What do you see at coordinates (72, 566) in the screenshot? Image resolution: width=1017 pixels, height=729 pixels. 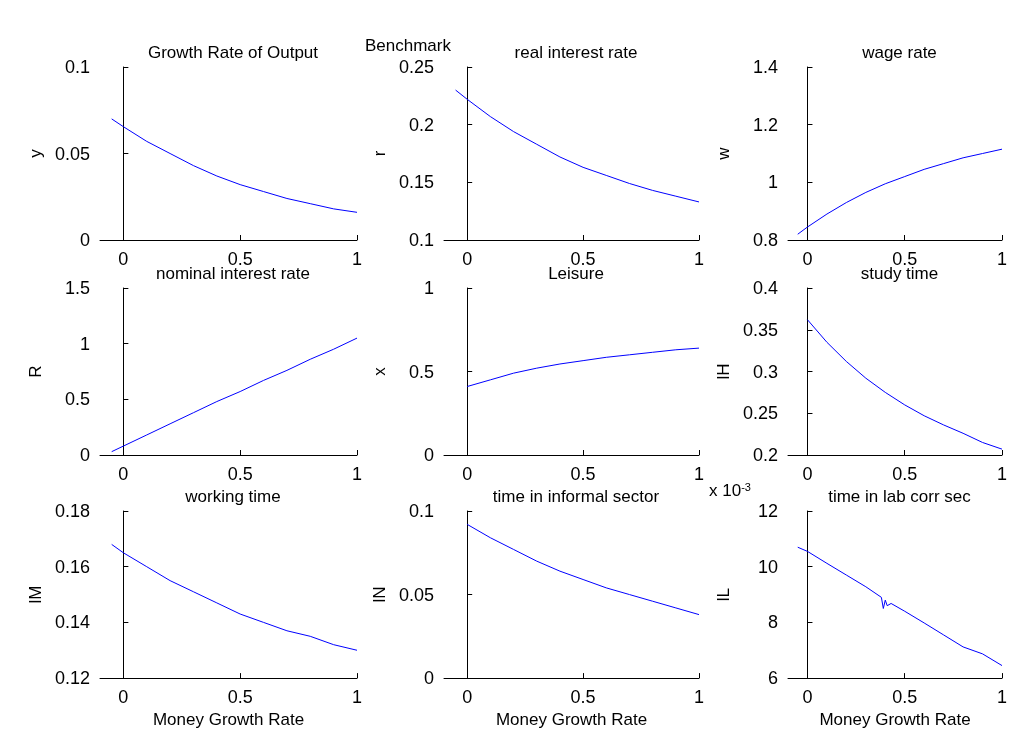 I see `y-tick-label: 0.16` at bounding box center [72, 566].